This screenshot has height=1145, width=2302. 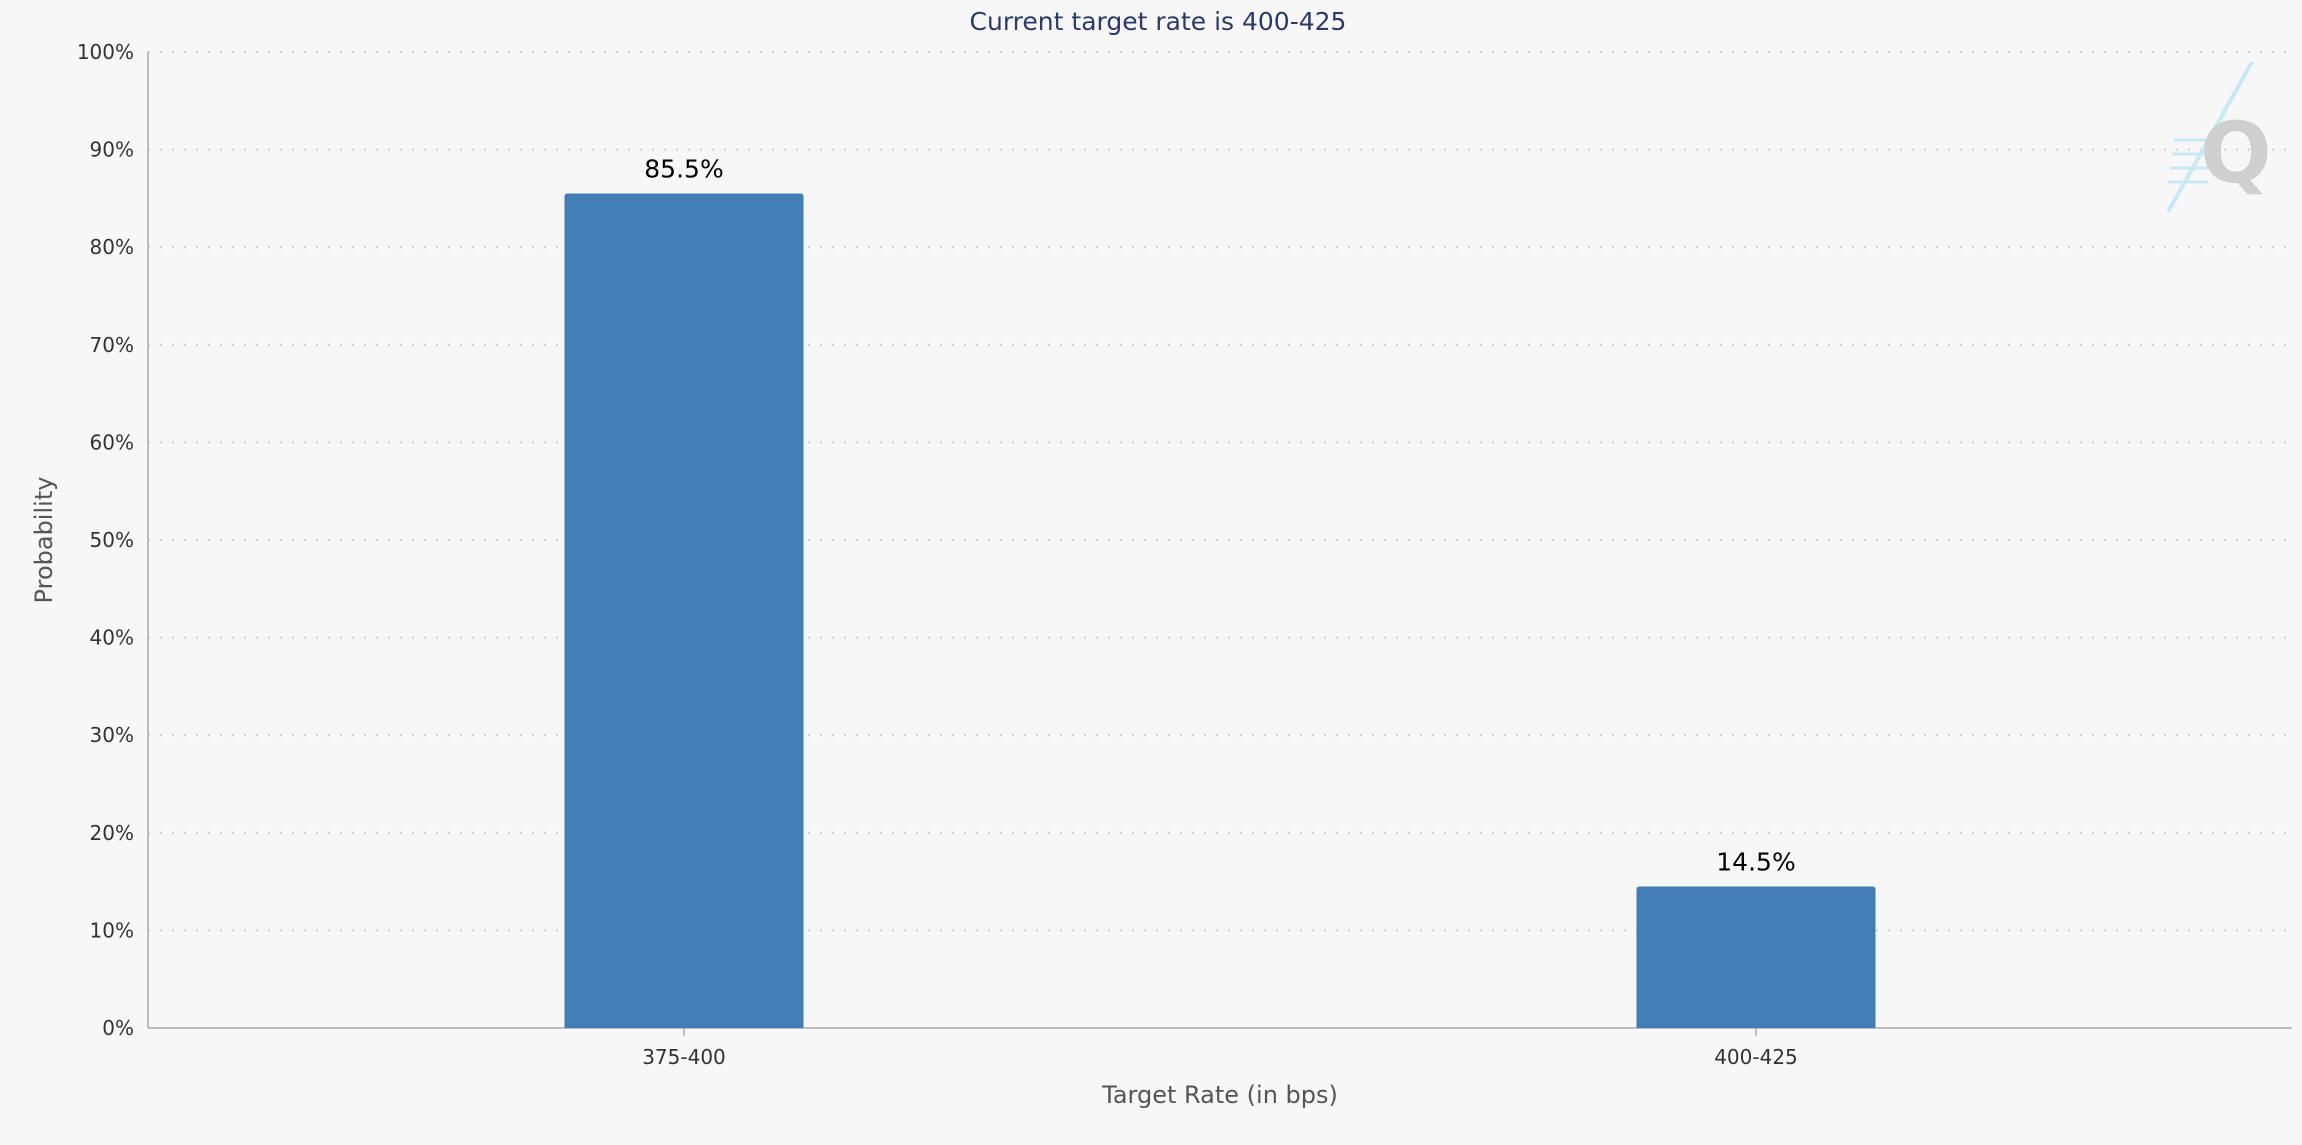 What do you see at coordinates (112, 247) in the screenshot?
I see `y-tick-label: 80%` at bounding box center [112, 247].